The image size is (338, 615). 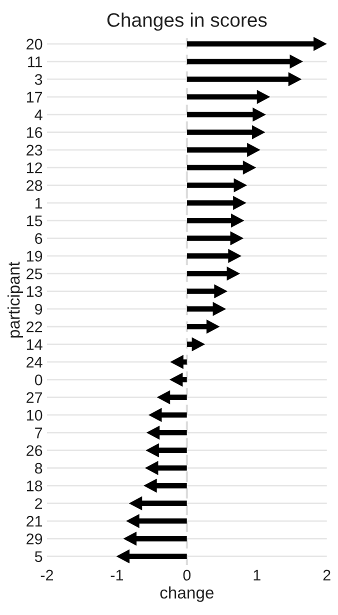 I want to click on y-tick-label: 15, so click(x=34, y=221).